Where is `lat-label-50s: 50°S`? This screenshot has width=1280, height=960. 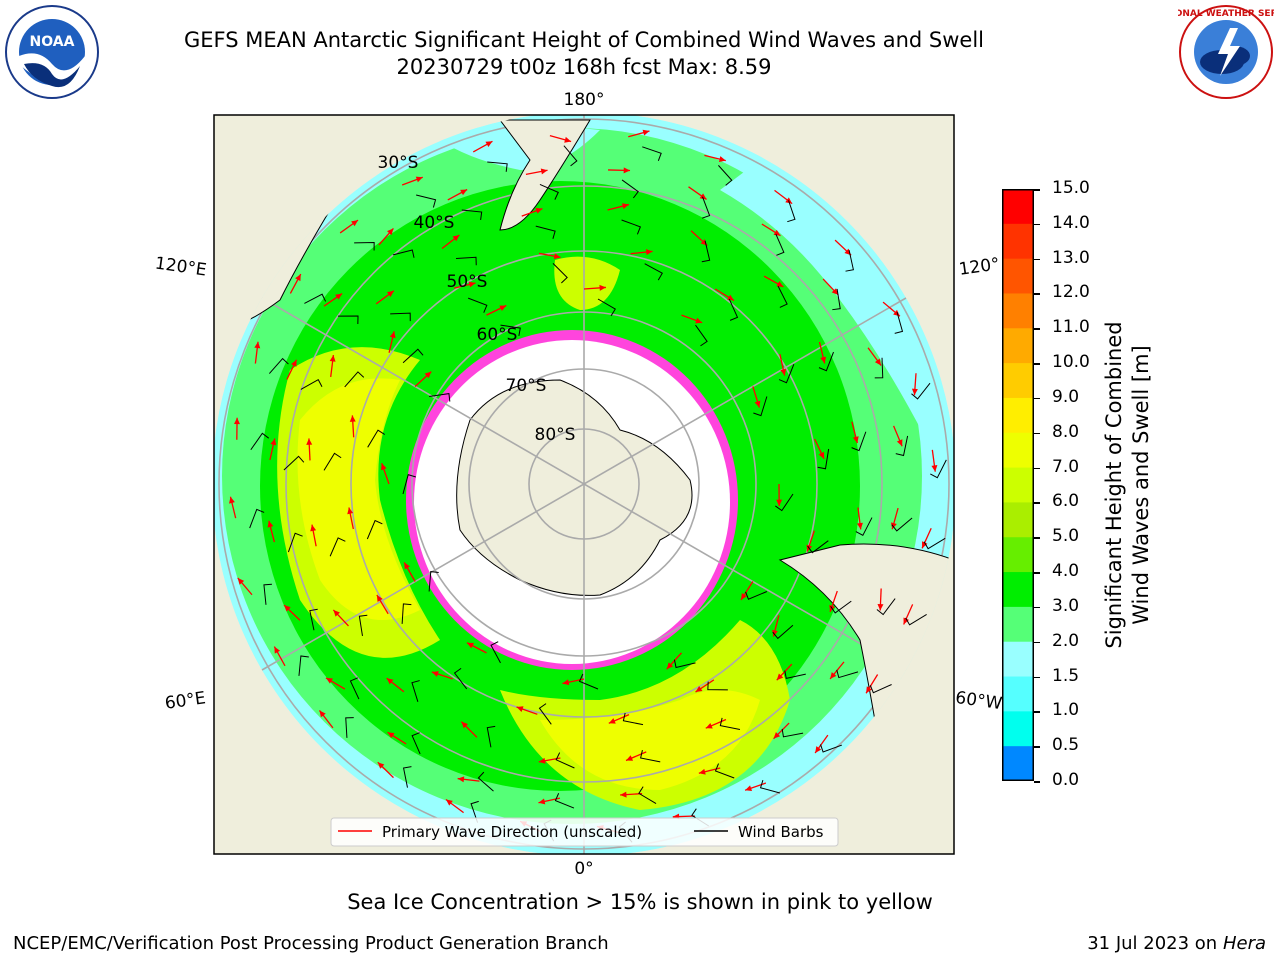 lat-label-50s: 50°S is located at coordinates (467, 282).